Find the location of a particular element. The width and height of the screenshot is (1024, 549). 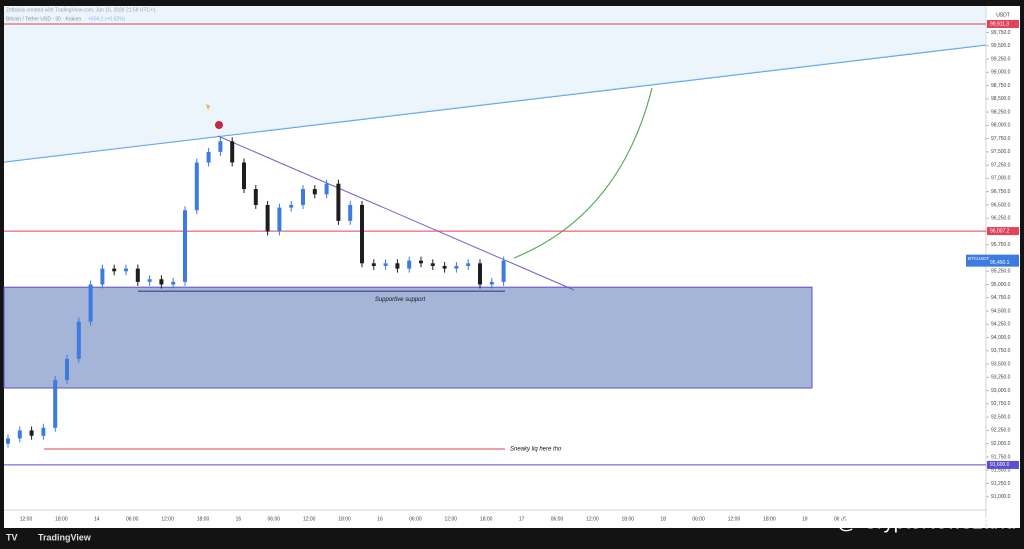

x-tick-label: 14 is located at coordinates (97, 519).